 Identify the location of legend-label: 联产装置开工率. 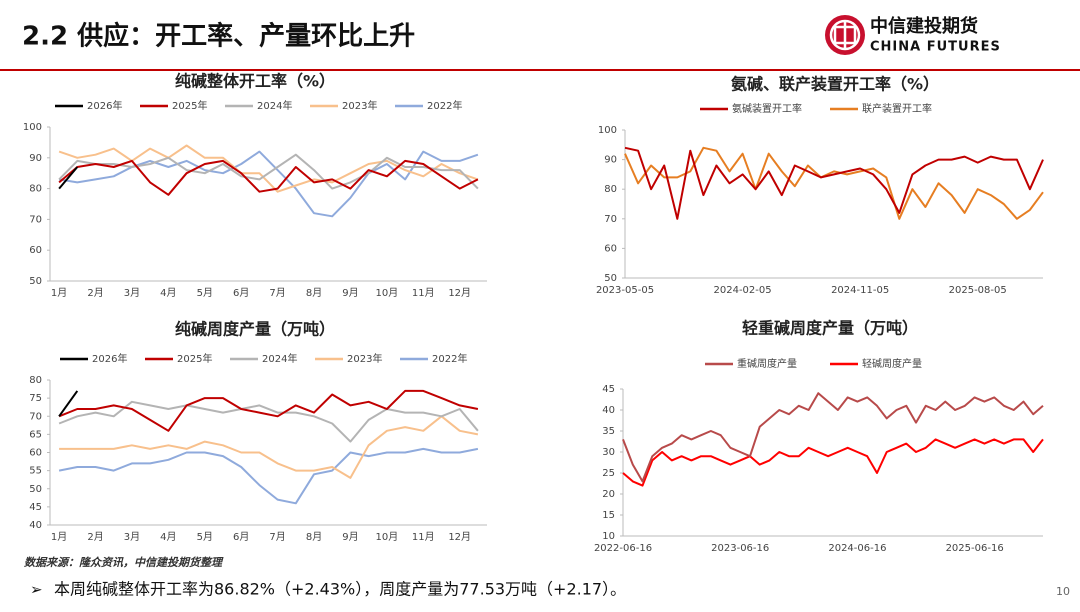
(897, 108).